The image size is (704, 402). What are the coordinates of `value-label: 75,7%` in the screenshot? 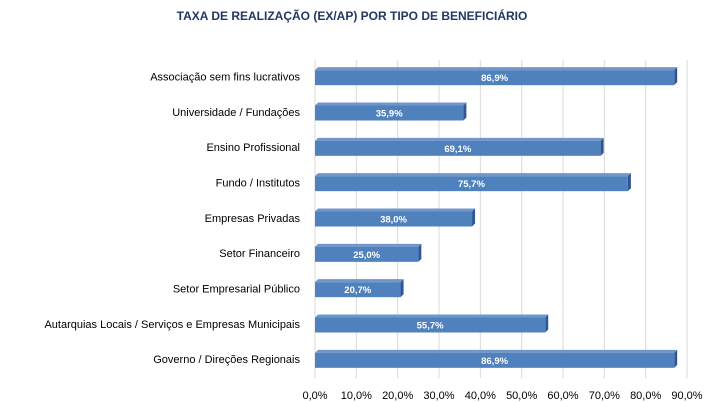 It's located at (471, 184).